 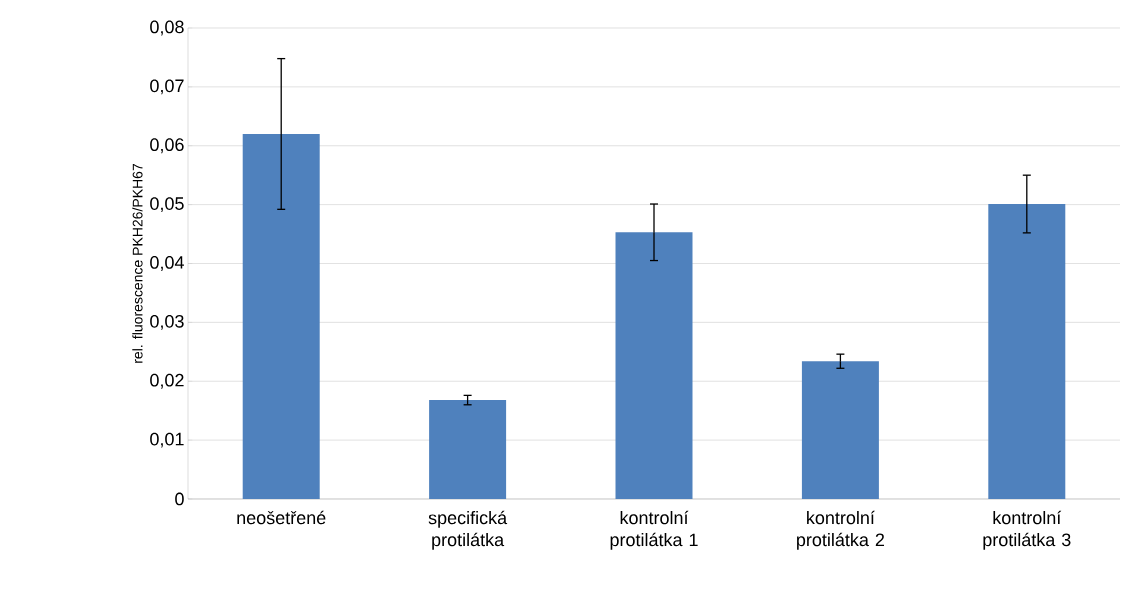 What do you see at coordinates (167, 322) in the screenshot?
I see `y-tick-label: 0,03` at bounding box center [167, 322].